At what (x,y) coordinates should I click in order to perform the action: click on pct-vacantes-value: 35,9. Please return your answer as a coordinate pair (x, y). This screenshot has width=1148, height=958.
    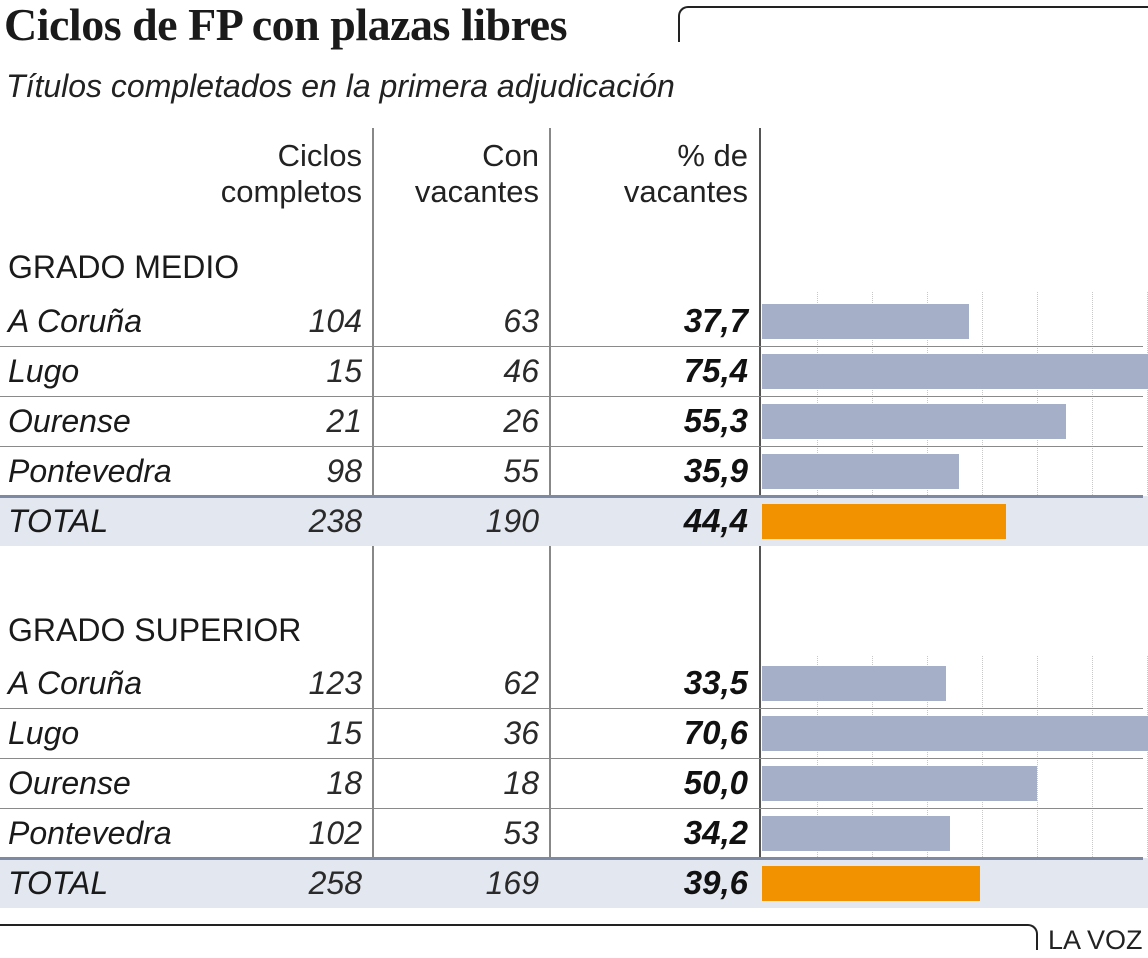
    Looking at the image, I should click on (715, 470).